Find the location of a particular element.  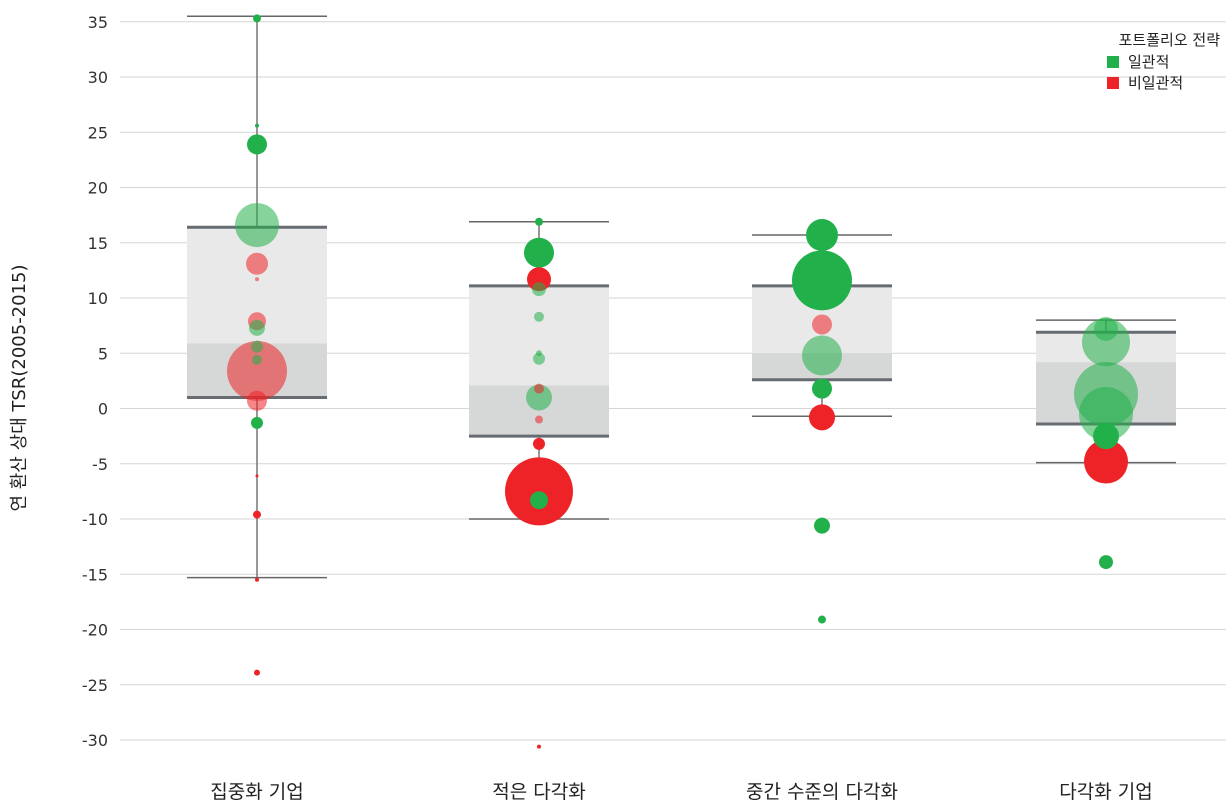

y-axis-title: 연 환산 상대 TSR(2005-2015) is located at coordinates (19, 387).